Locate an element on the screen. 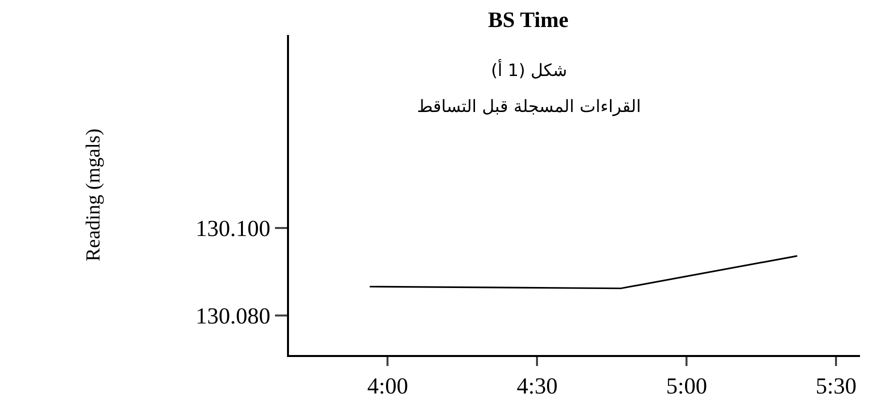  text: شكل (1 أ) is located at coordinates (529, 70).